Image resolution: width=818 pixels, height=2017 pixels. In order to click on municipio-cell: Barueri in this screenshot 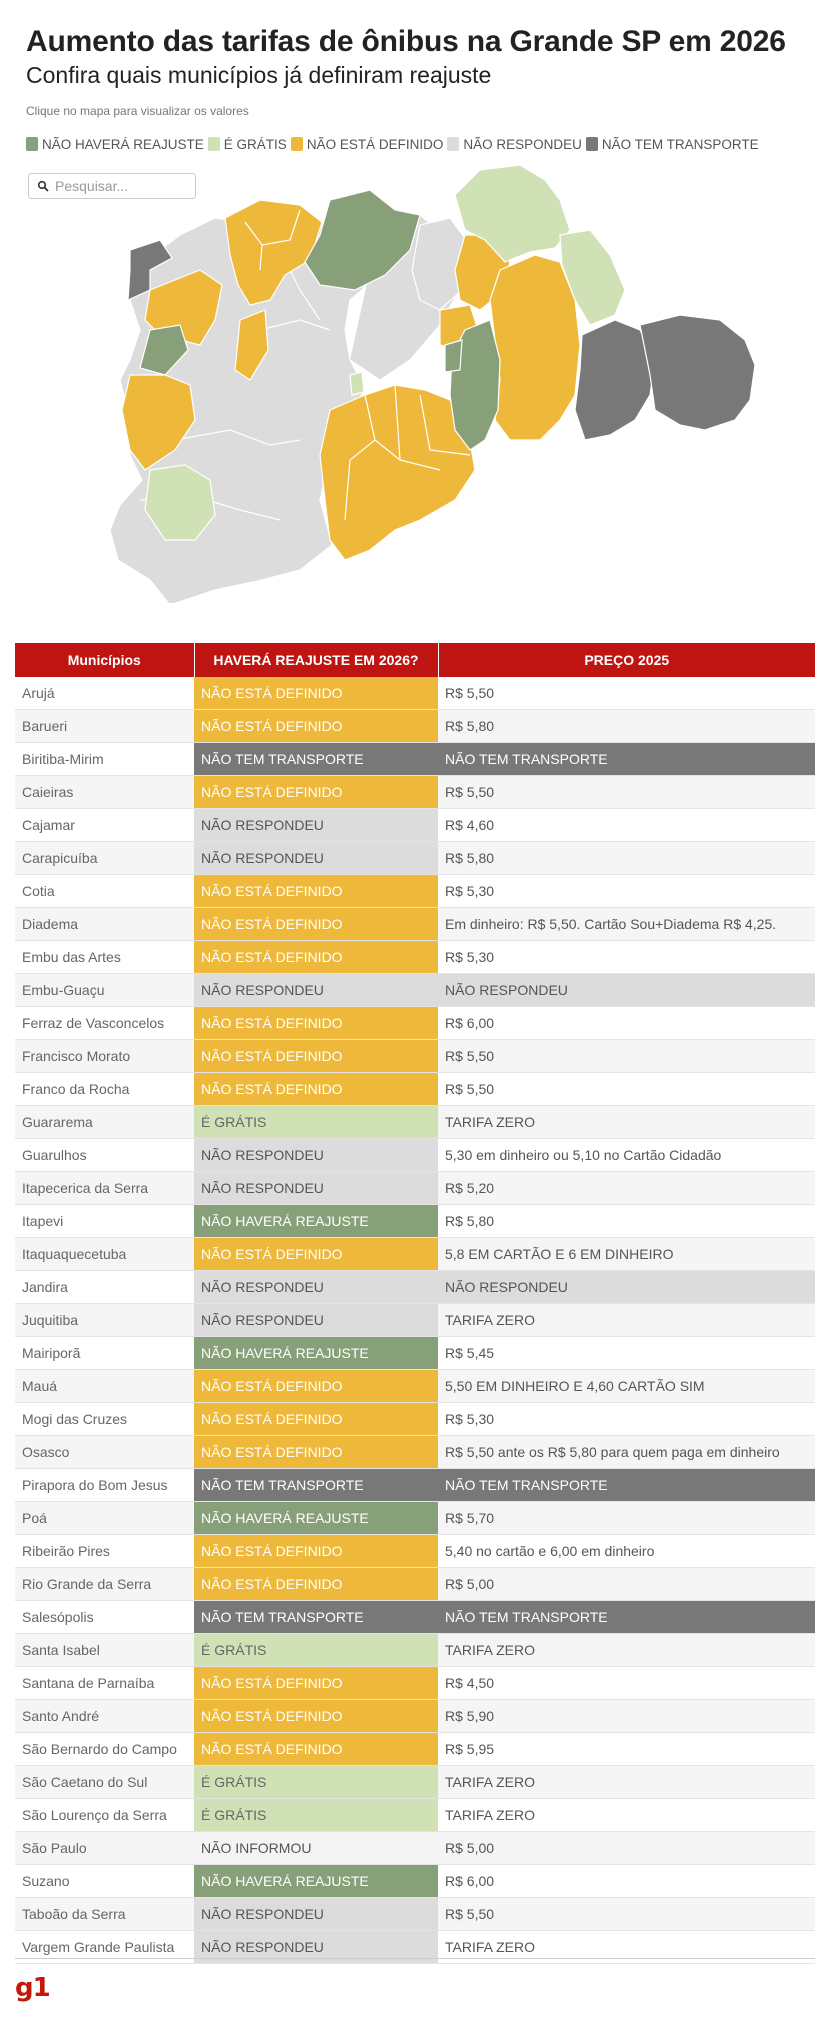, I will do `click(104, 726)`.